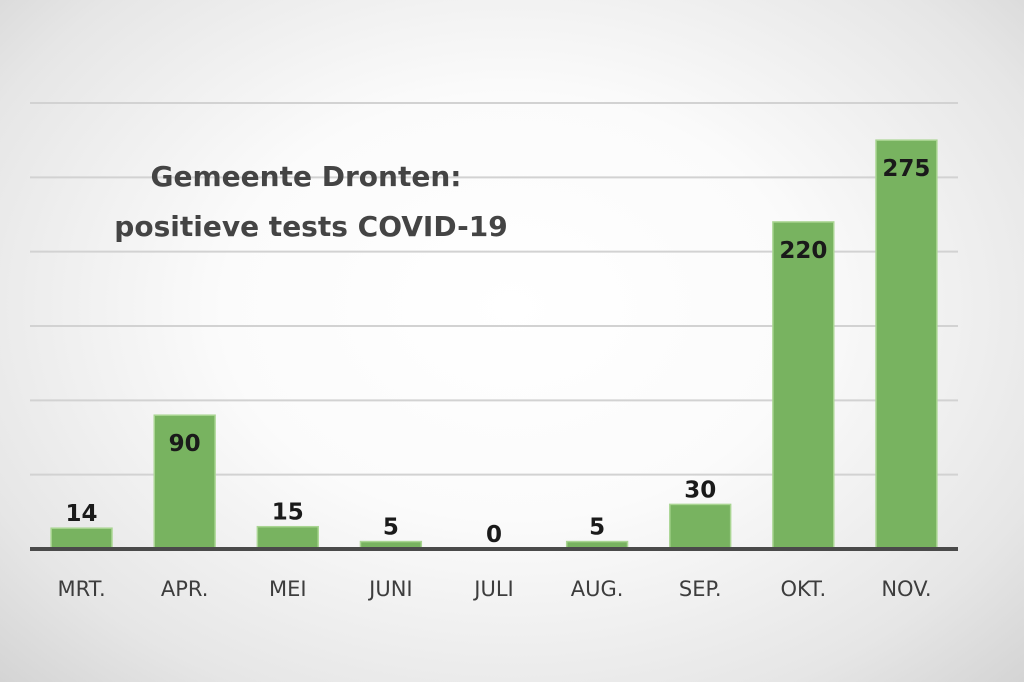 The width and height of the screenshot is (1024, 682). Describe the element at coordinates (906, 589) in the screenshot. I see `x-tick-label: NOV.` at that location.